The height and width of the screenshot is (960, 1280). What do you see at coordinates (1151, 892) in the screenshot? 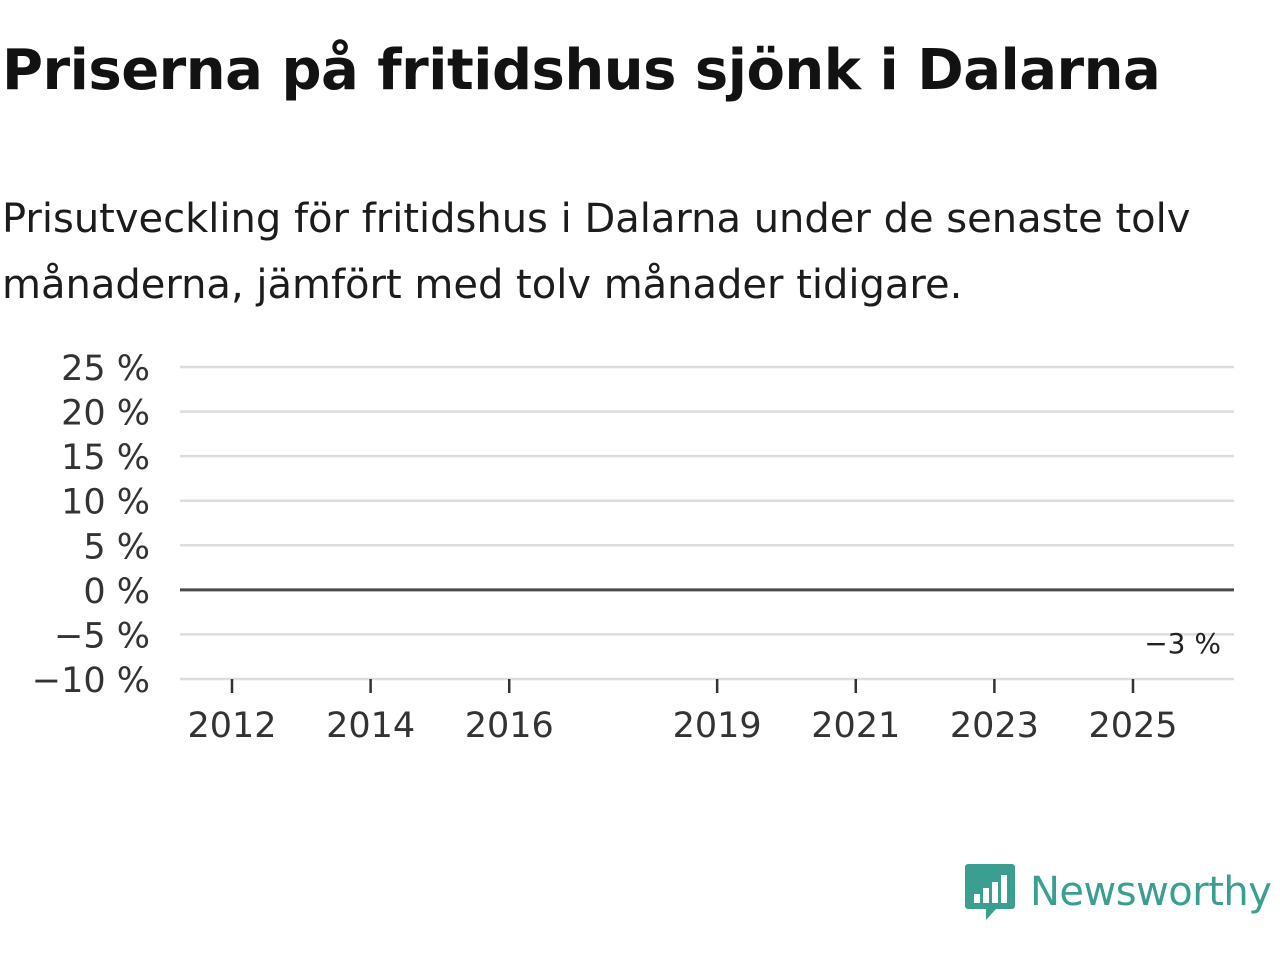
I see `newsworthy-logo-text: Newsworthy` at bounding box center [1151, 892].